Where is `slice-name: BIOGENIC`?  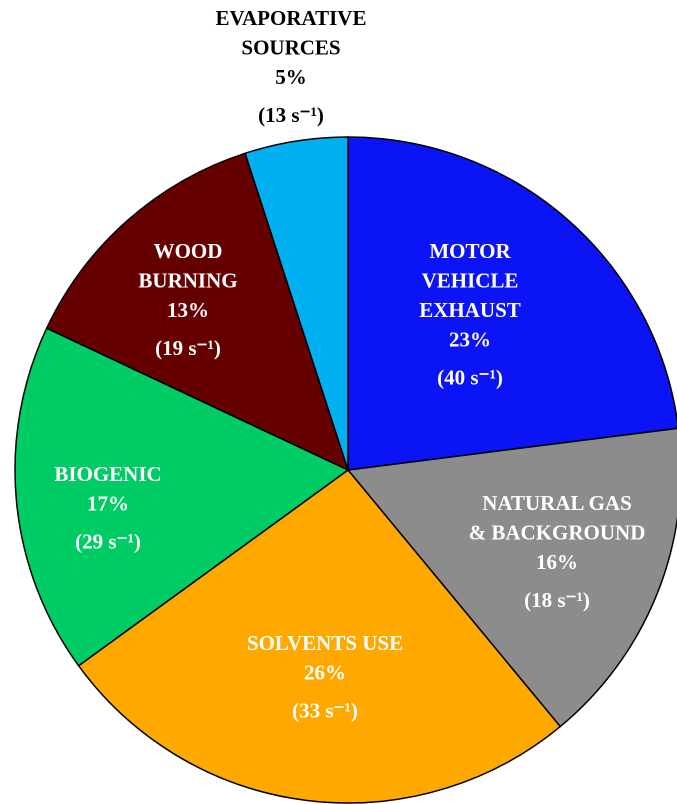
slice-name: BIOGENIC is located at coordinates (107, 474).